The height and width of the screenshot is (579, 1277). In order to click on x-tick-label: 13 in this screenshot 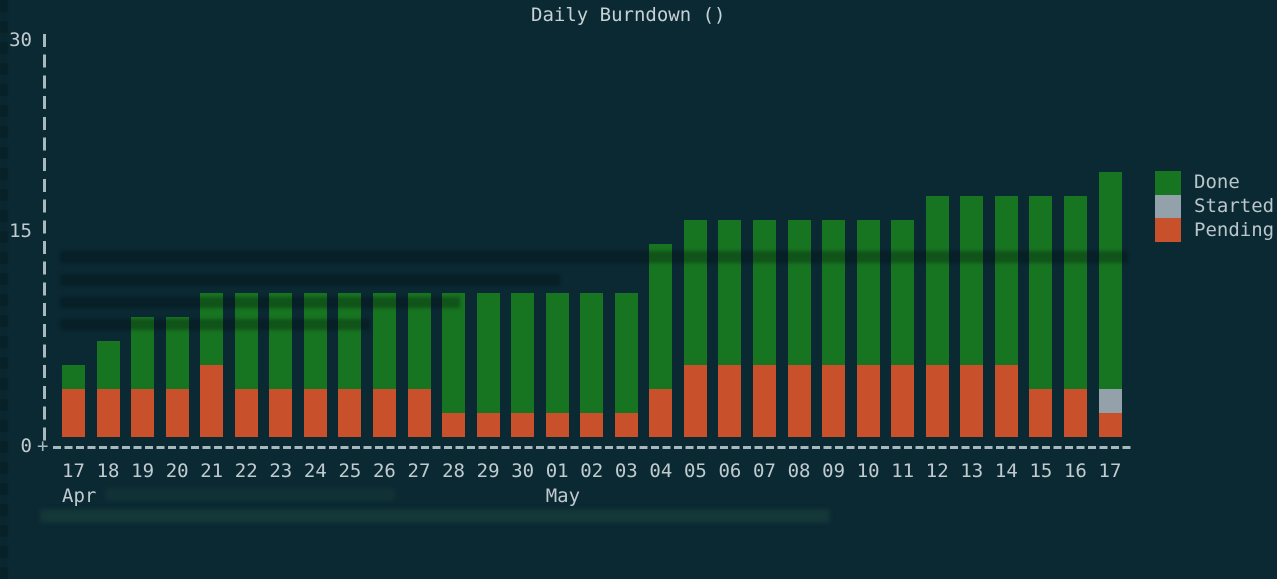, I will do `click(972, 471)`.